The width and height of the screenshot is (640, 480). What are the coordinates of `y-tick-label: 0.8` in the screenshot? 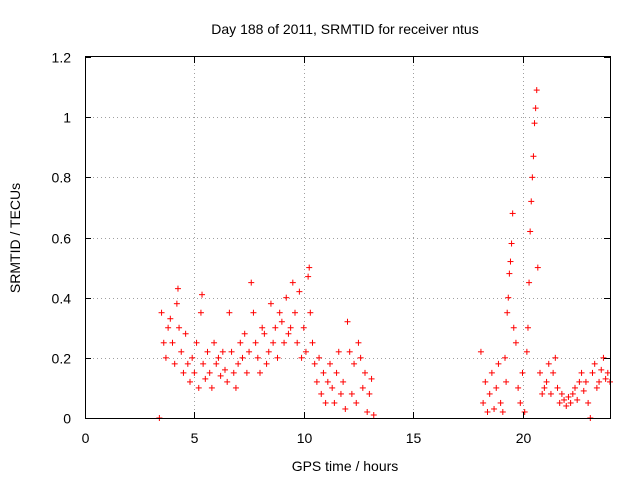 It's located at (62, 178).